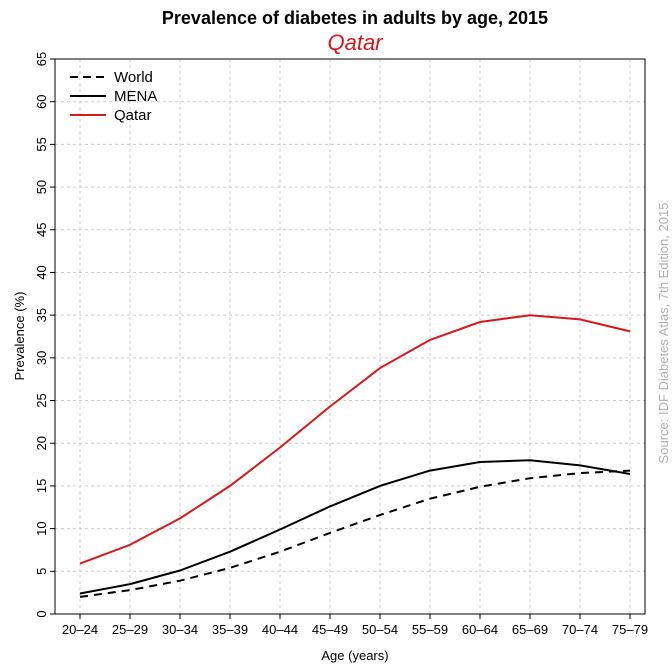 This screenshot has width=672, height=672. I want to click on y-tick-label: 15, so click(41, 486).